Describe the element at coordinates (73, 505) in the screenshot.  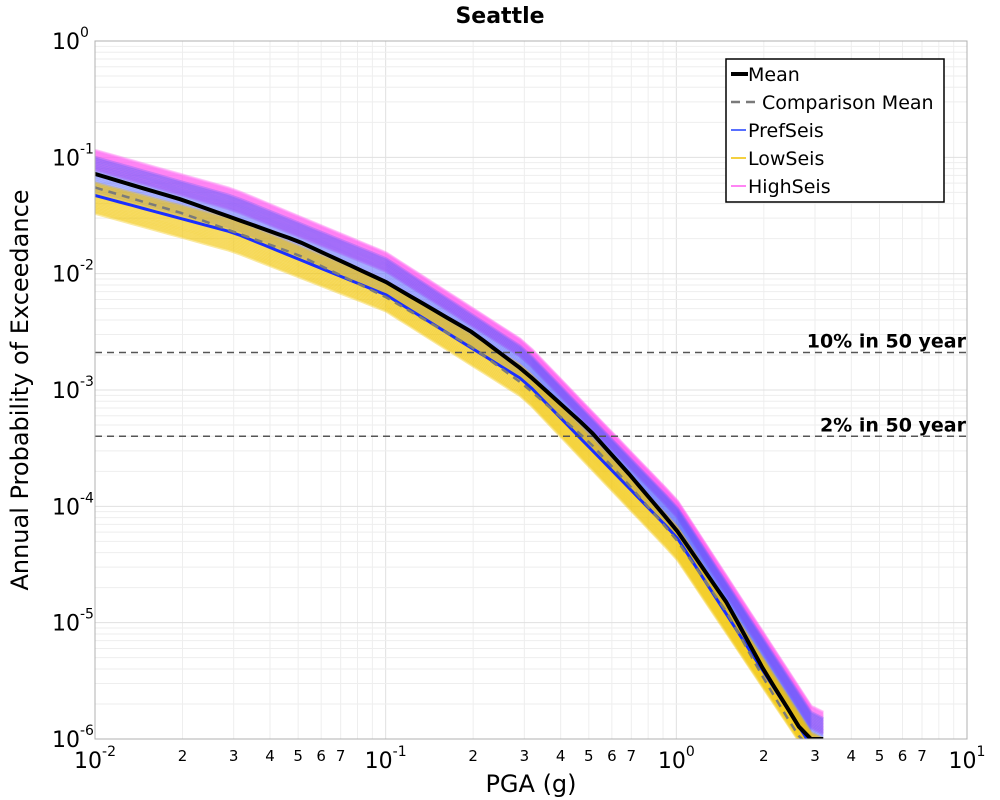
I see `y-tick-label: 10⁻⁴` at that location.